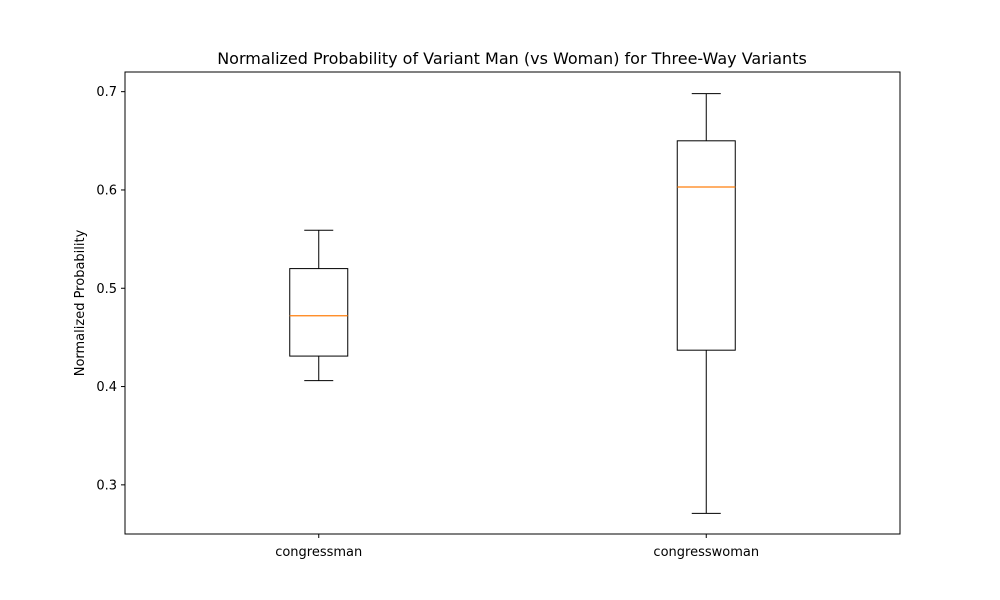 This screenshot has width=1000, height=600. I want to click on x-tick-label: congressman, so click(318, 552).